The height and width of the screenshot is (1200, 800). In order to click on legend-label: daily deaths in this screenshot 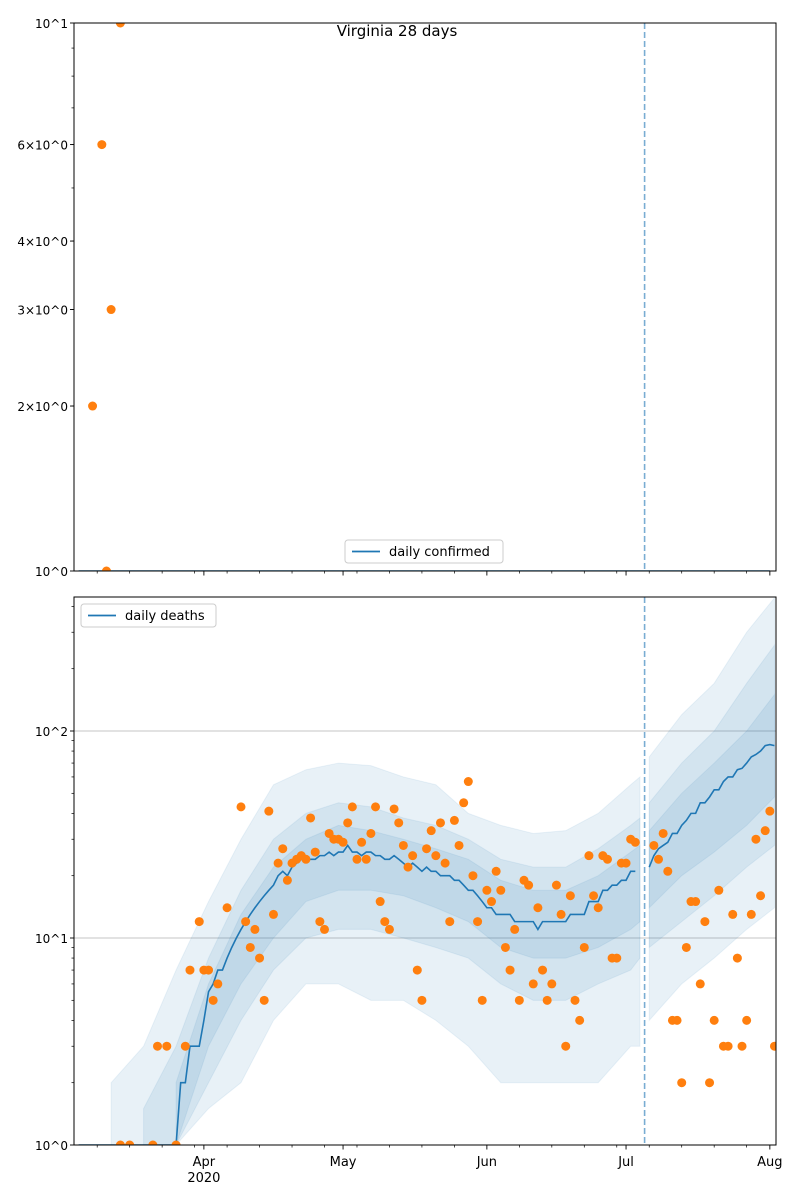, I will do `click(165, 616)`.